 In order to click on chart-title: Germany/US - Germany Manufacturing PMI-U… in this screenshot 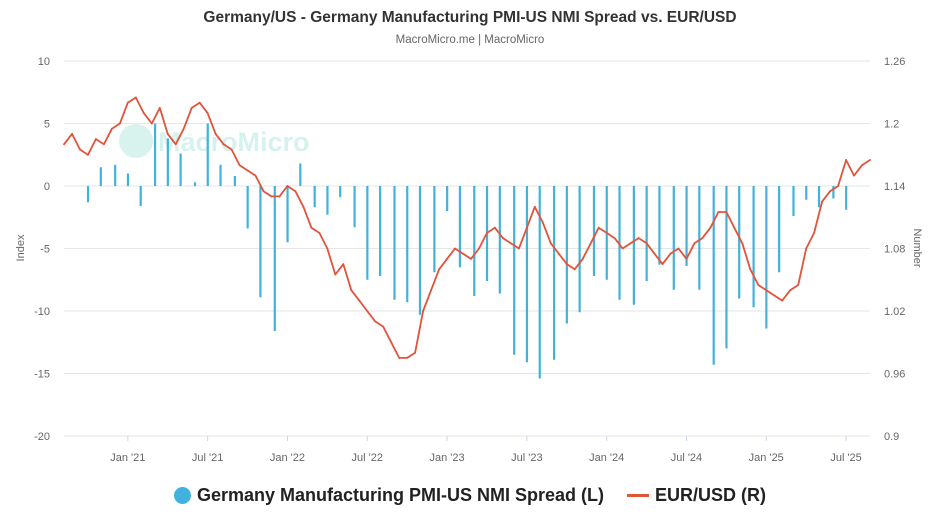, I will do `click(470, 17)`.